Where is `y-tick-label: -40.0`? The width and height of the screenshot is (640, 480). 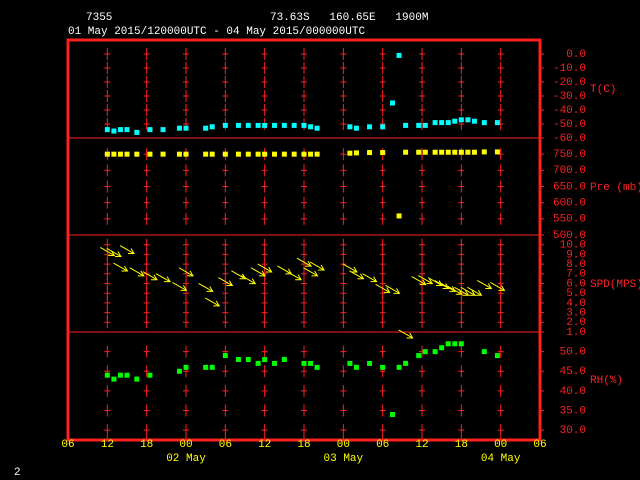 y-tick-label: -40.0 is located at coordinates (569, 111).